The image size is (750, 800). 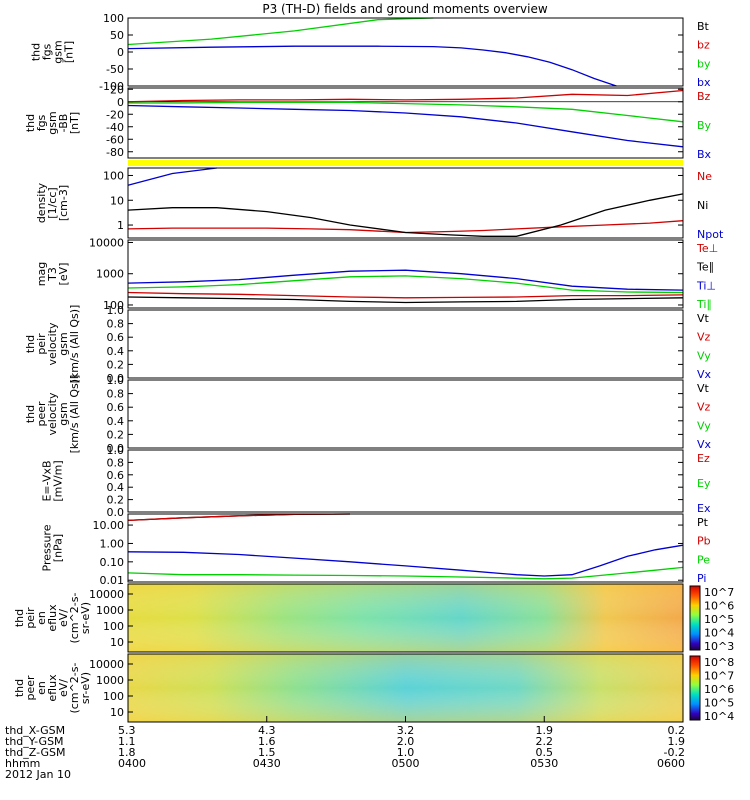 I want to click on colorbar-label: 10^8, so click(x=719, y=662).